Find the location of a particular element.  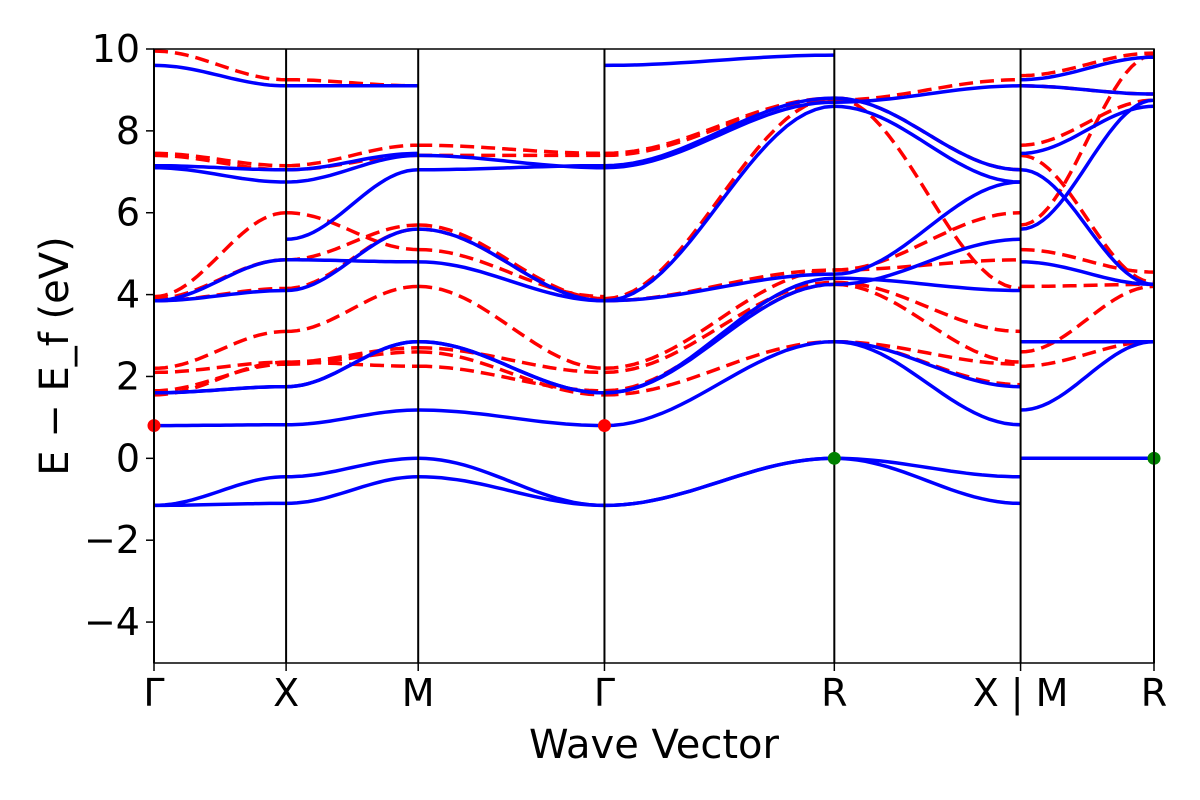

y-tick-label-5: 0 is located at coordinates (128, 458).